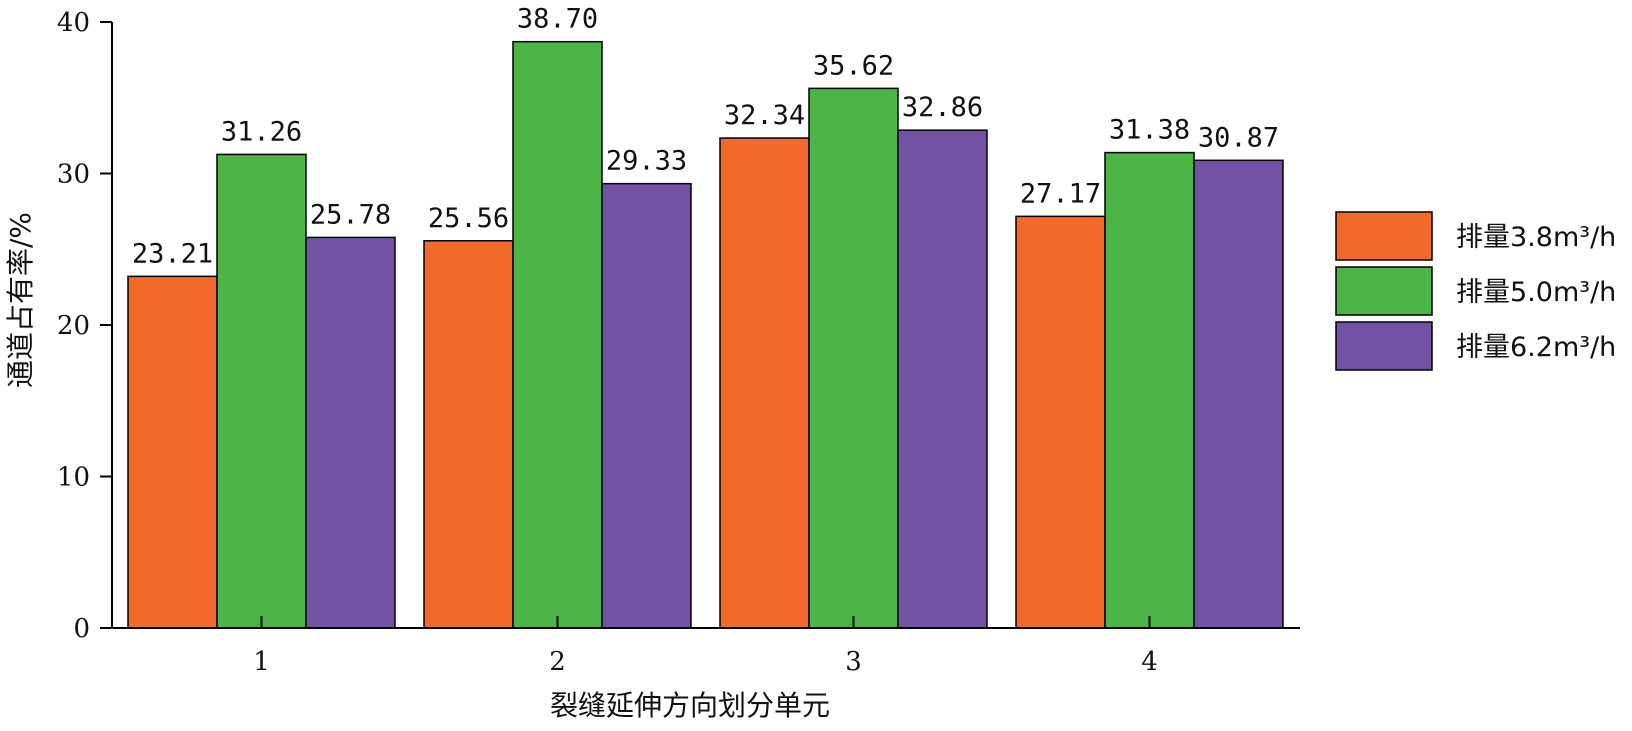 This screenshot has height=731, width=1632. Describe the element at coordinates (73, 175) in the screenshot. I see `y-tick-label: 30` at that location.